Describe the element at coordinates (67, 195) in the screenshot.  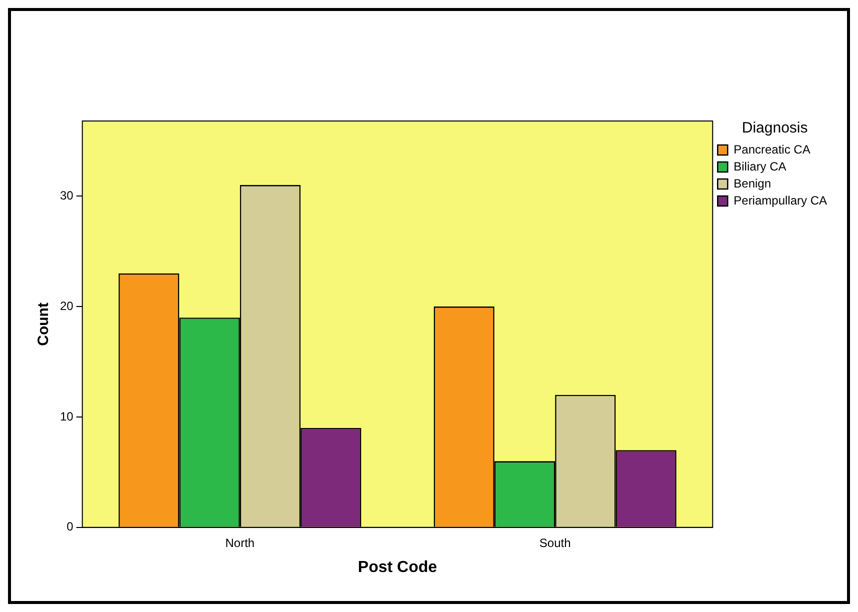
I see `y-tick-label: 30` at that location.